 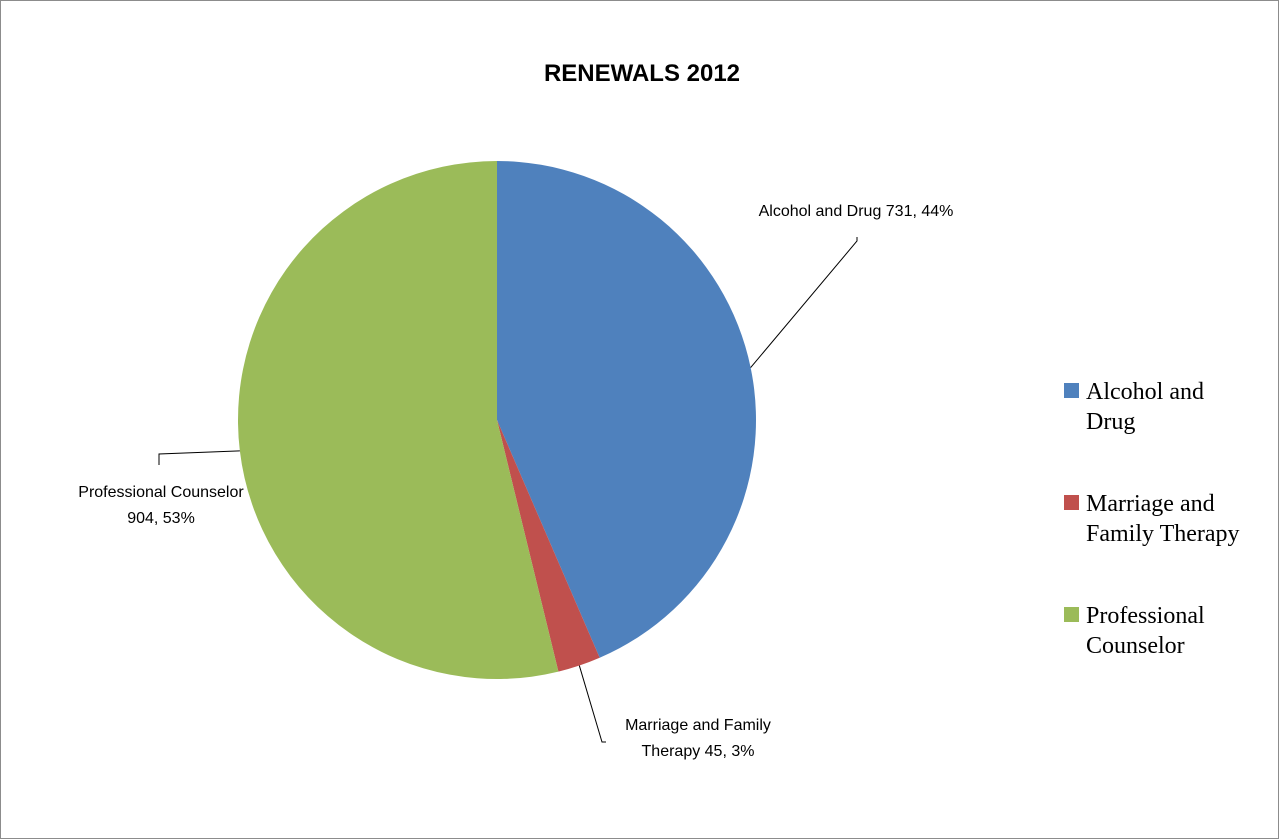 I want to click on pie-slice-alcohol-and-drug, so click(x=626, y=409).